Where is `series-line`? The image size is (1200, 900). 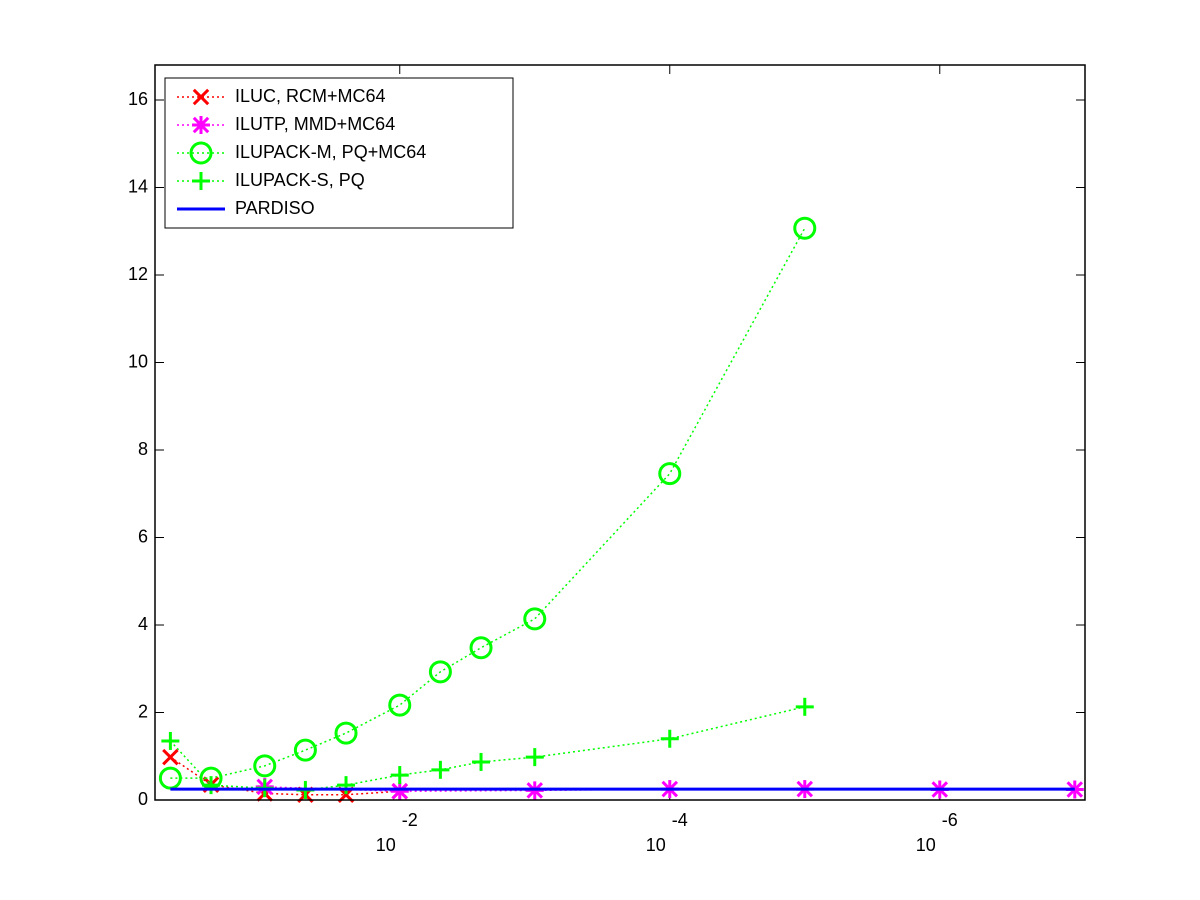
series-line is located at coordinates (284, 776).